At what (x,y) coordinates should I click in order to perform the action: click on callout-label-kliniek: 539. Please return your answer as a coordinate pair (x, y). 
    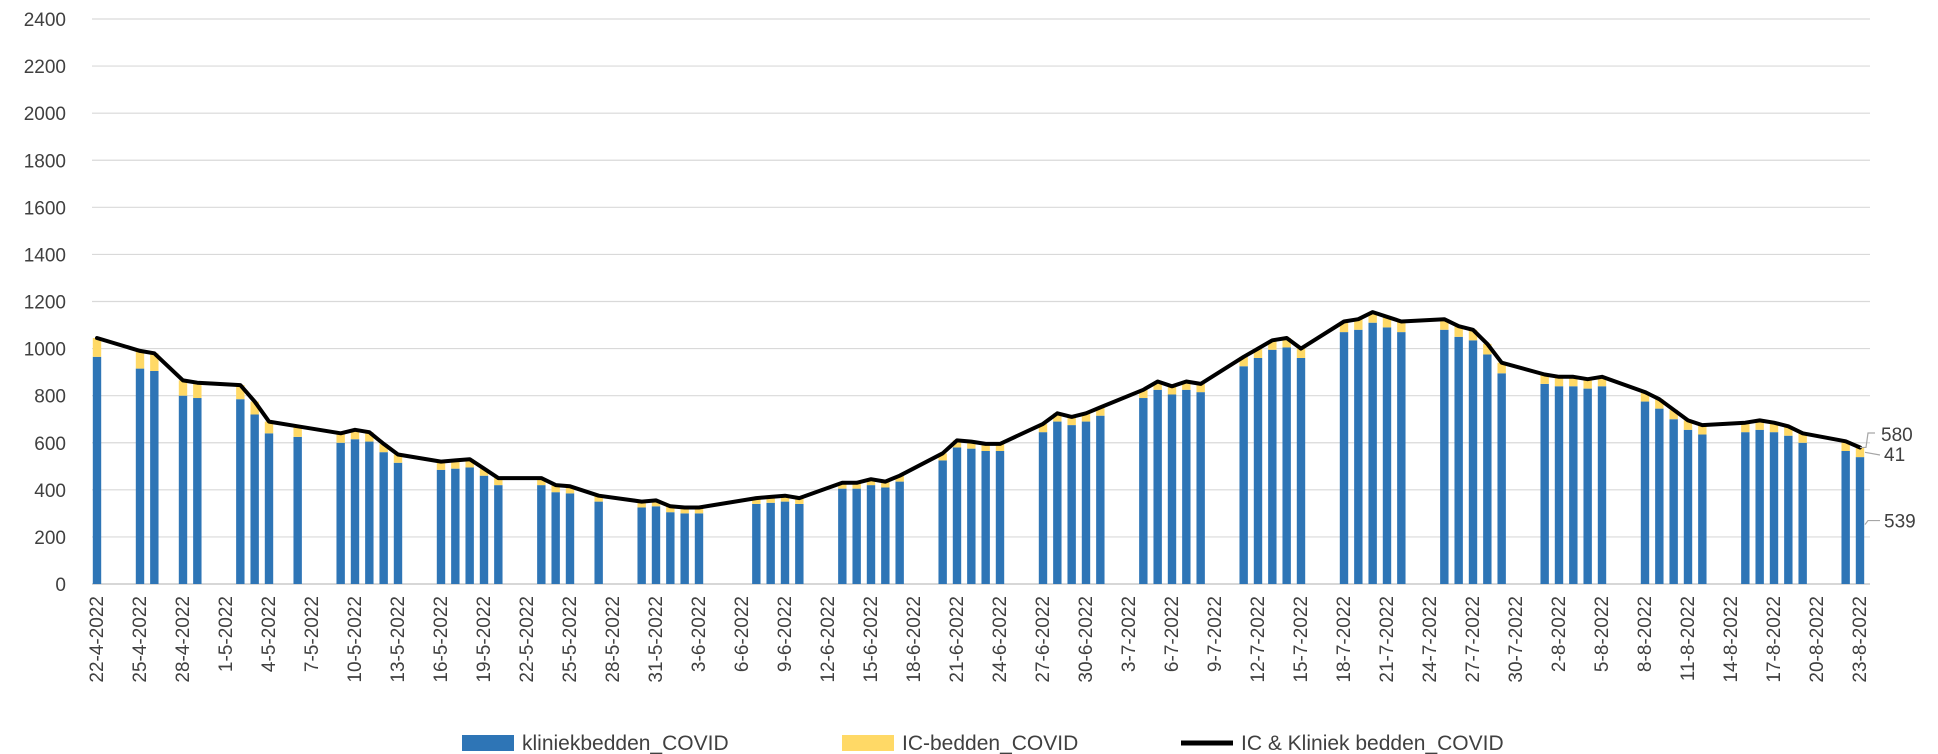
    Looking at the image, I should click on (1900, 522).